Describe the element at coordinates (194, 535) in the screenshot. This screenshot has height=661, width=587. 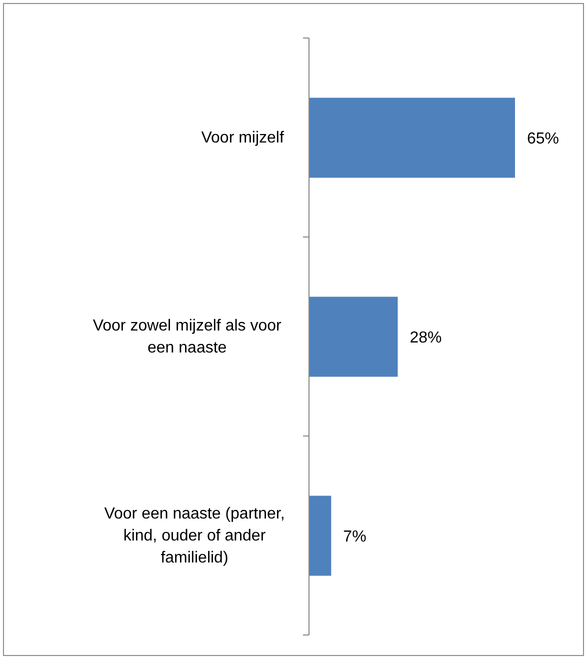
I see `y-tick-label: Voor een naaste (partner, kind, ouder of ander familielid)` at that location.